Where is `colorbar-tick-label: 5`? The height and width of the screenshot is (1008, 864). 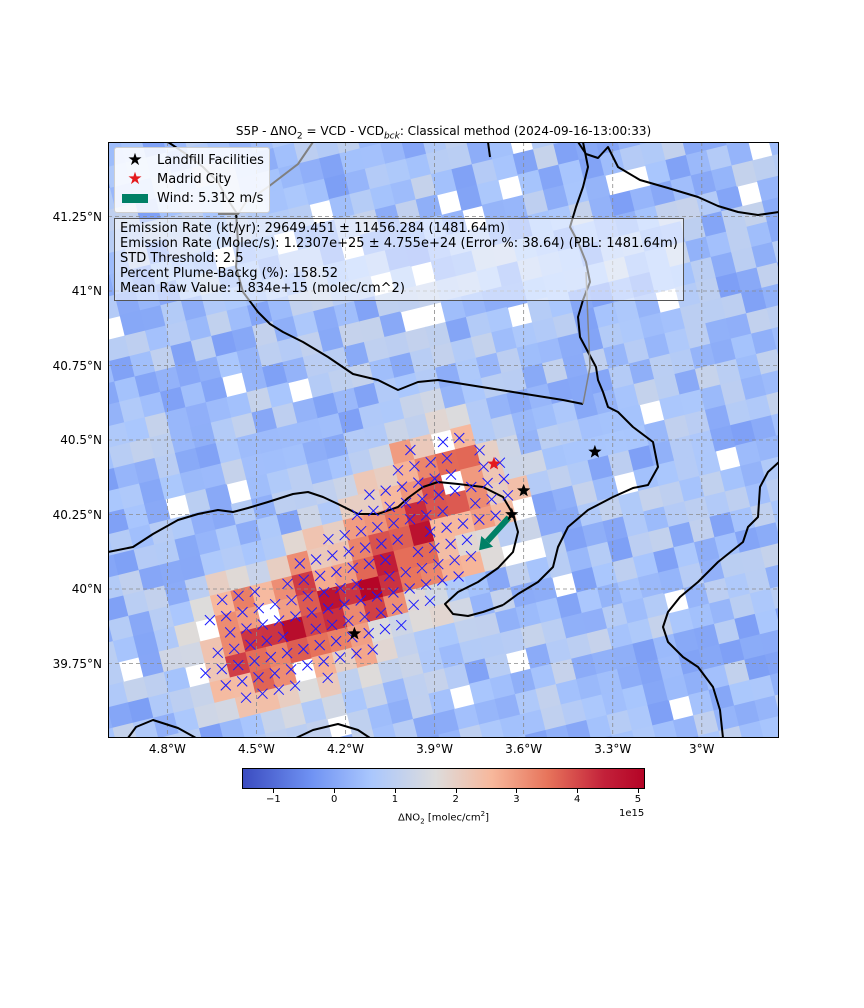 colorbar-tick-label: 5 is located at coordinates (638, 799).